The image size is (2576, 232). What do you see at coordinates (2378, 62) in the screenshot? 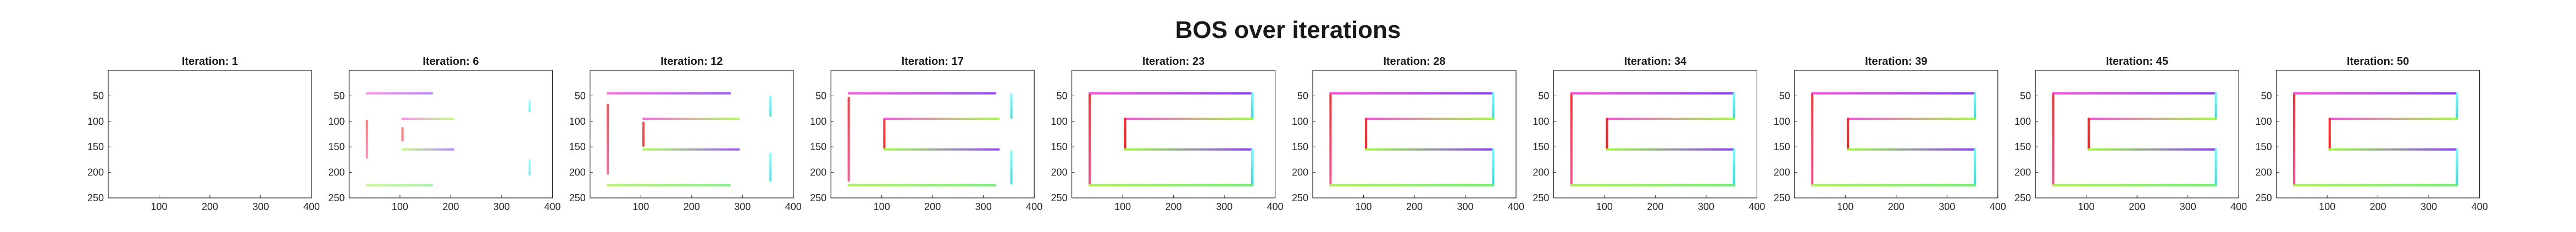
I see `panel-title: Iteration: 50` at bounding box center [2378, 62].